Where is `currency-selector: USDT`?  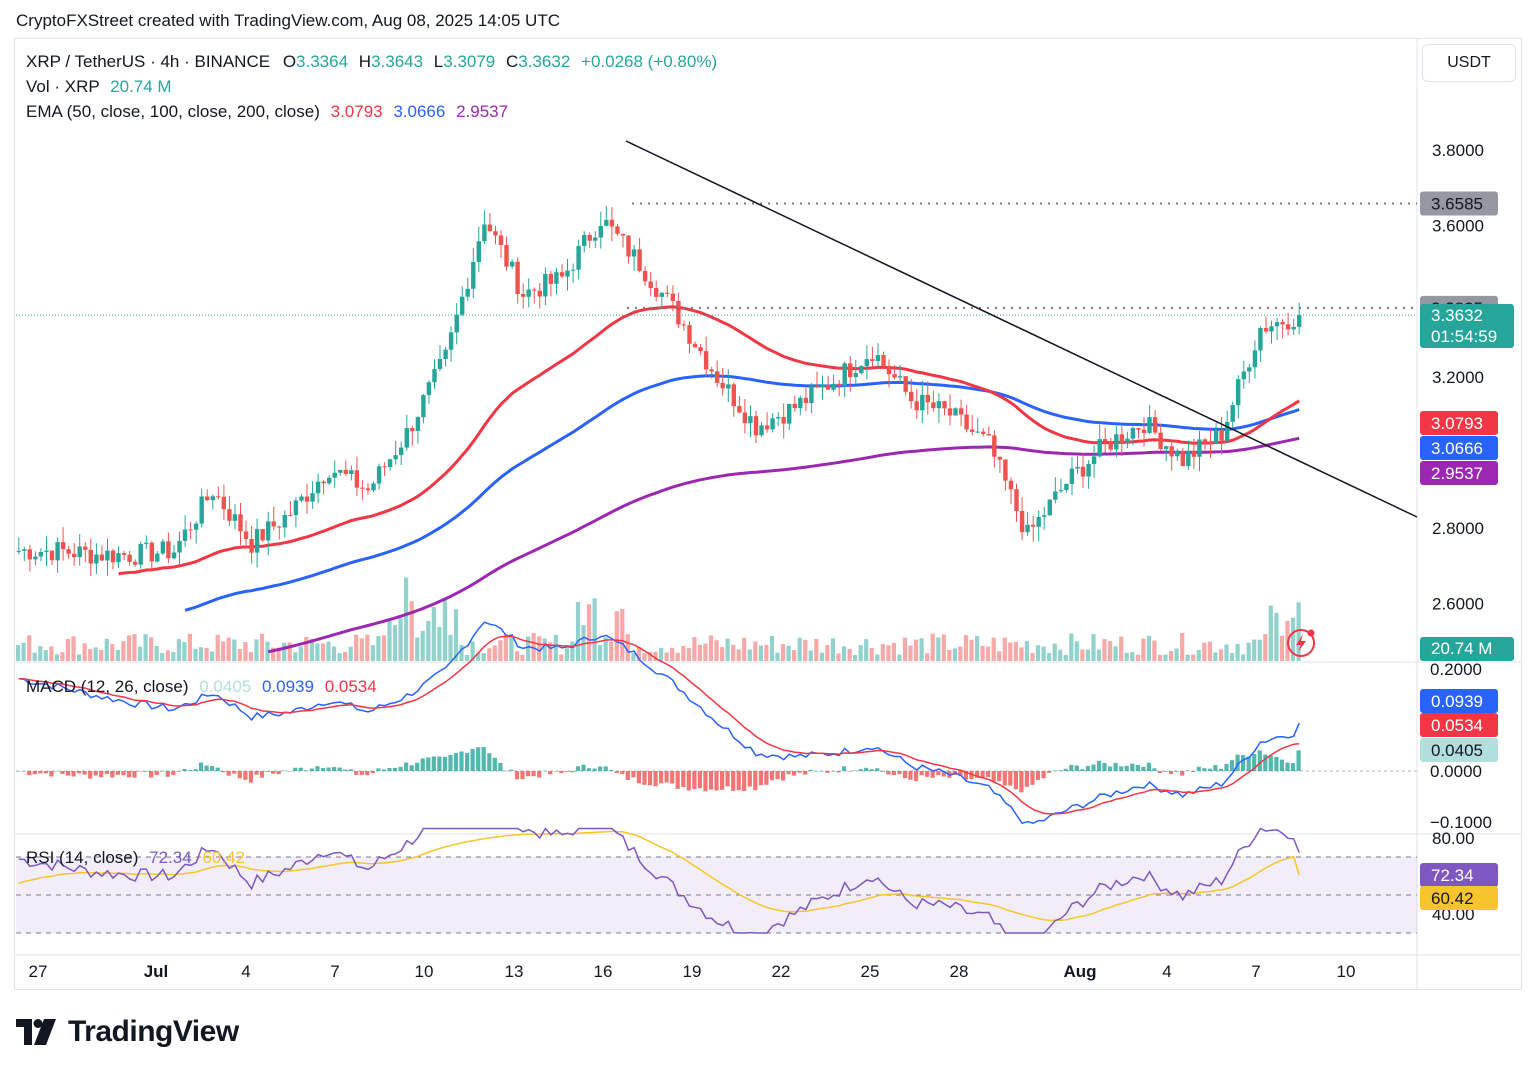
currency-selector: USDT is located at coordinates (1469, 63).